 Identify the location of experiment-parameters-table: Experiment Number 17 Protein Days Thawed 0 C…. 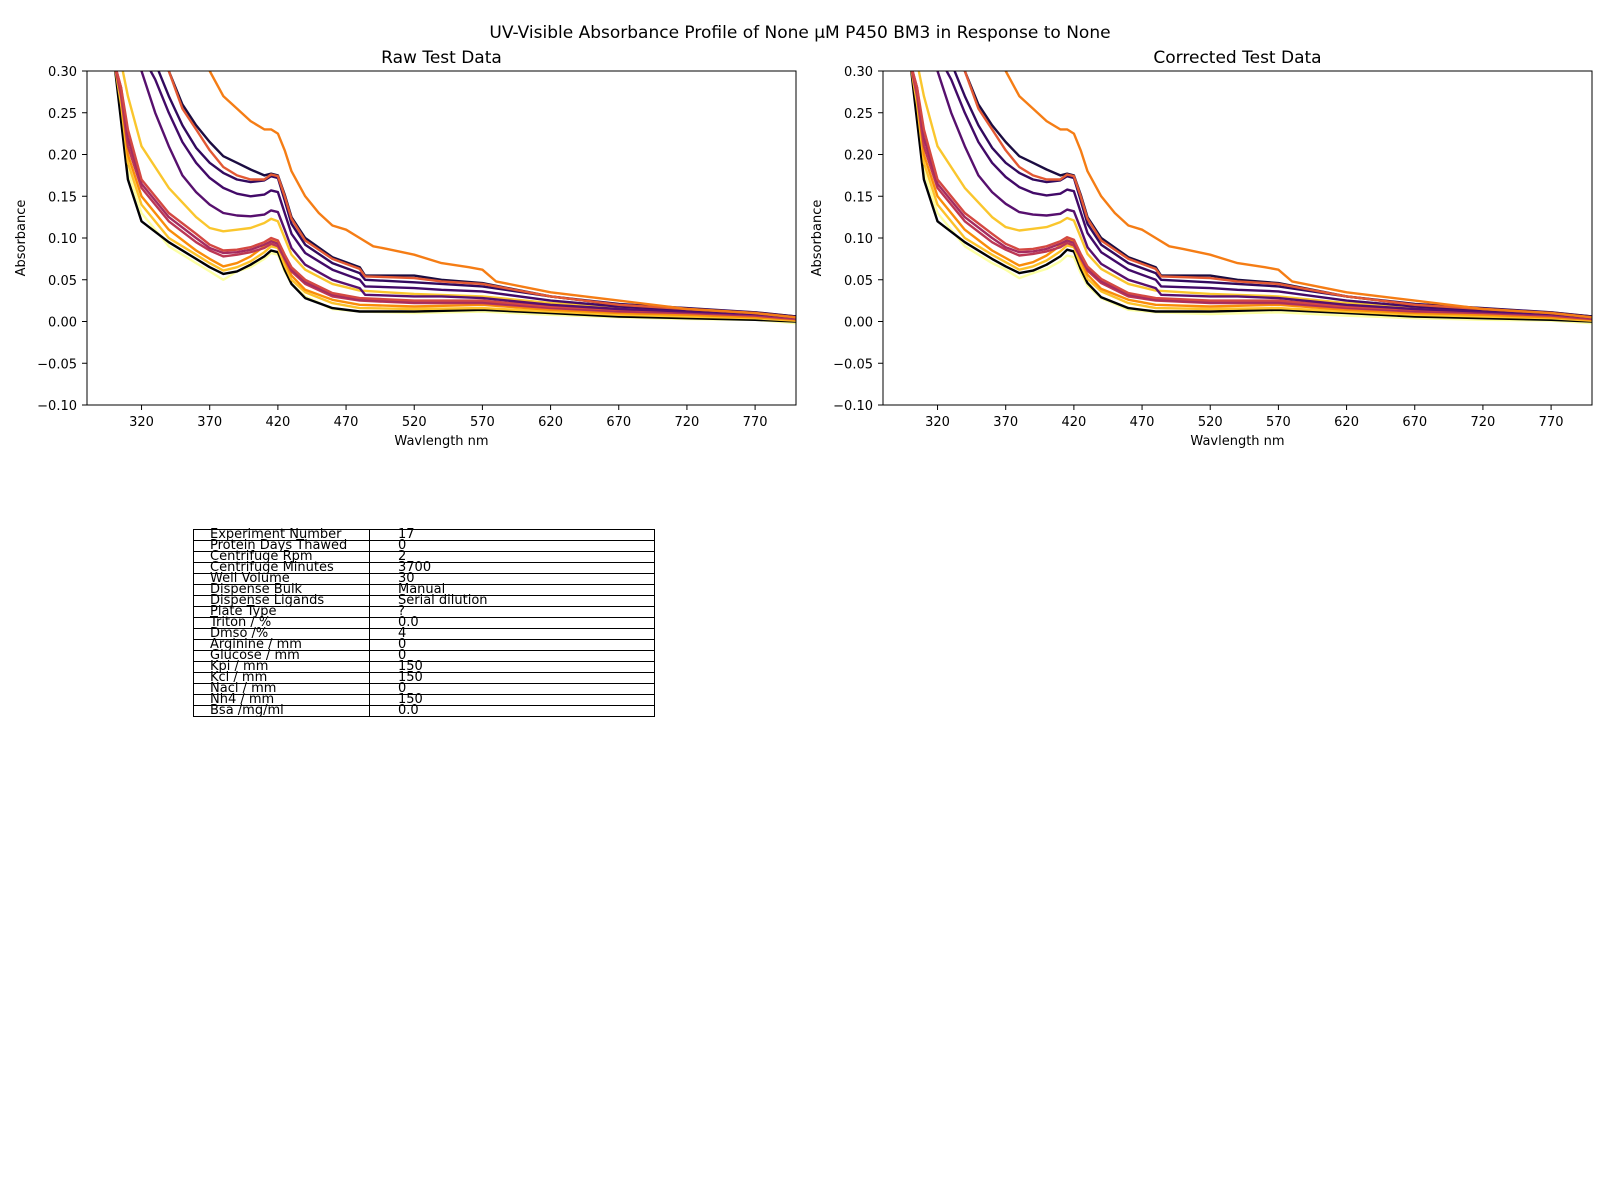
(424, 622).